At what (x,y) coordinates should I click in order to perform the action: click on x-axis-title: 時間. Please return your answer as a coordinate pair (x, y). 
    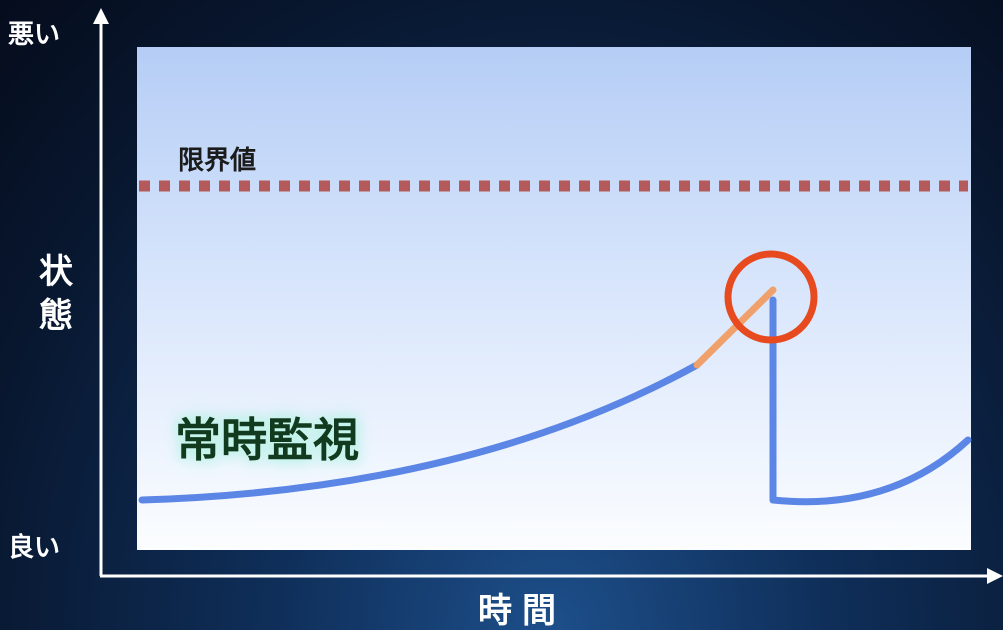
    Looking at the image, I should click on (522, 610).